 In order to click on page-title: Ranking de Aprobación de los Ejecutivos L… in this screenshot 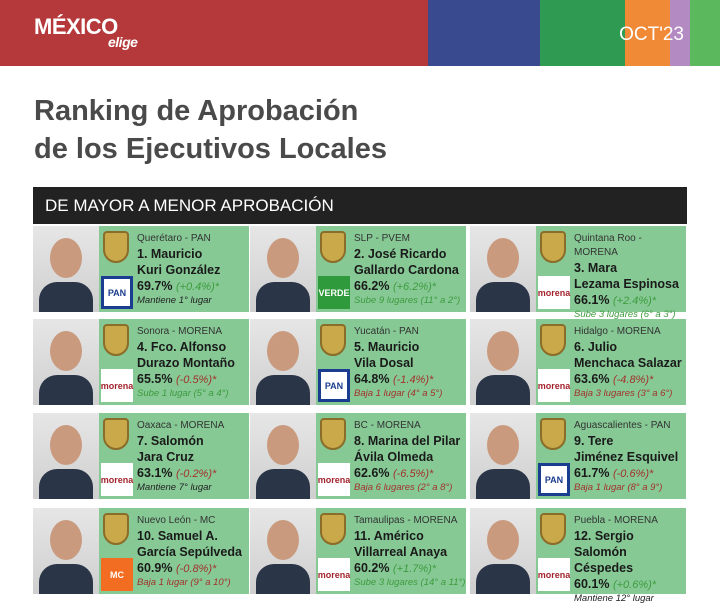, I will do `click(210, 130)`.